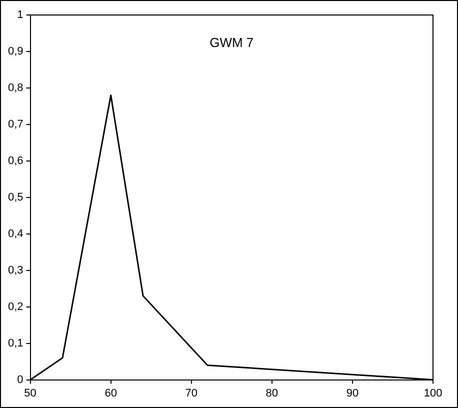 Image resolution: width=458 pixels, height=408 pixels. I want to click on x-tick-label: 60, so click(110, 393).